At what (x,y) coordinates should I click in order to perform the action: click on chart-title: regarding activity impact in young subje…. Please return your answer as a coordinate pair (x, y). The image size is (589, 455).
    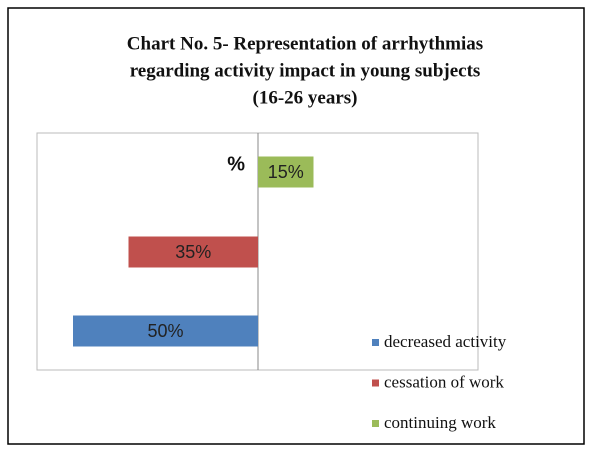
    Looking at the image, I should click on (305, 70).